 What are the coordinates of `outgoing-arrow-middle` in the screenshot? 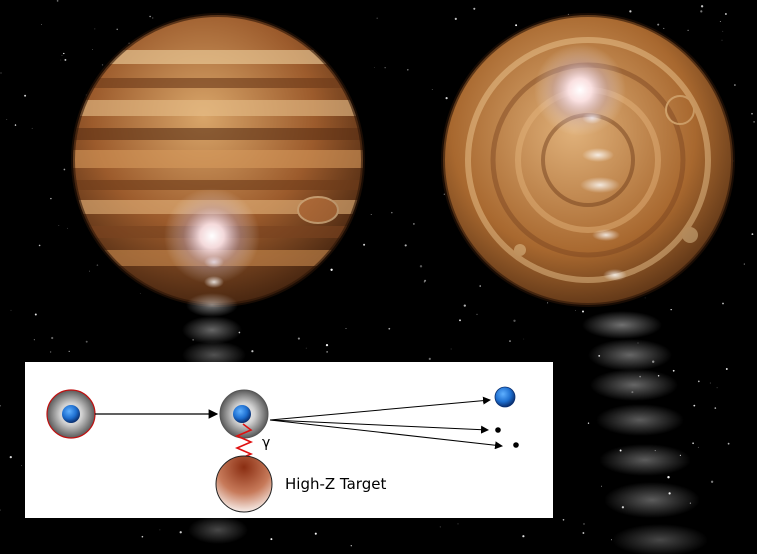 It's located at (379, 426).